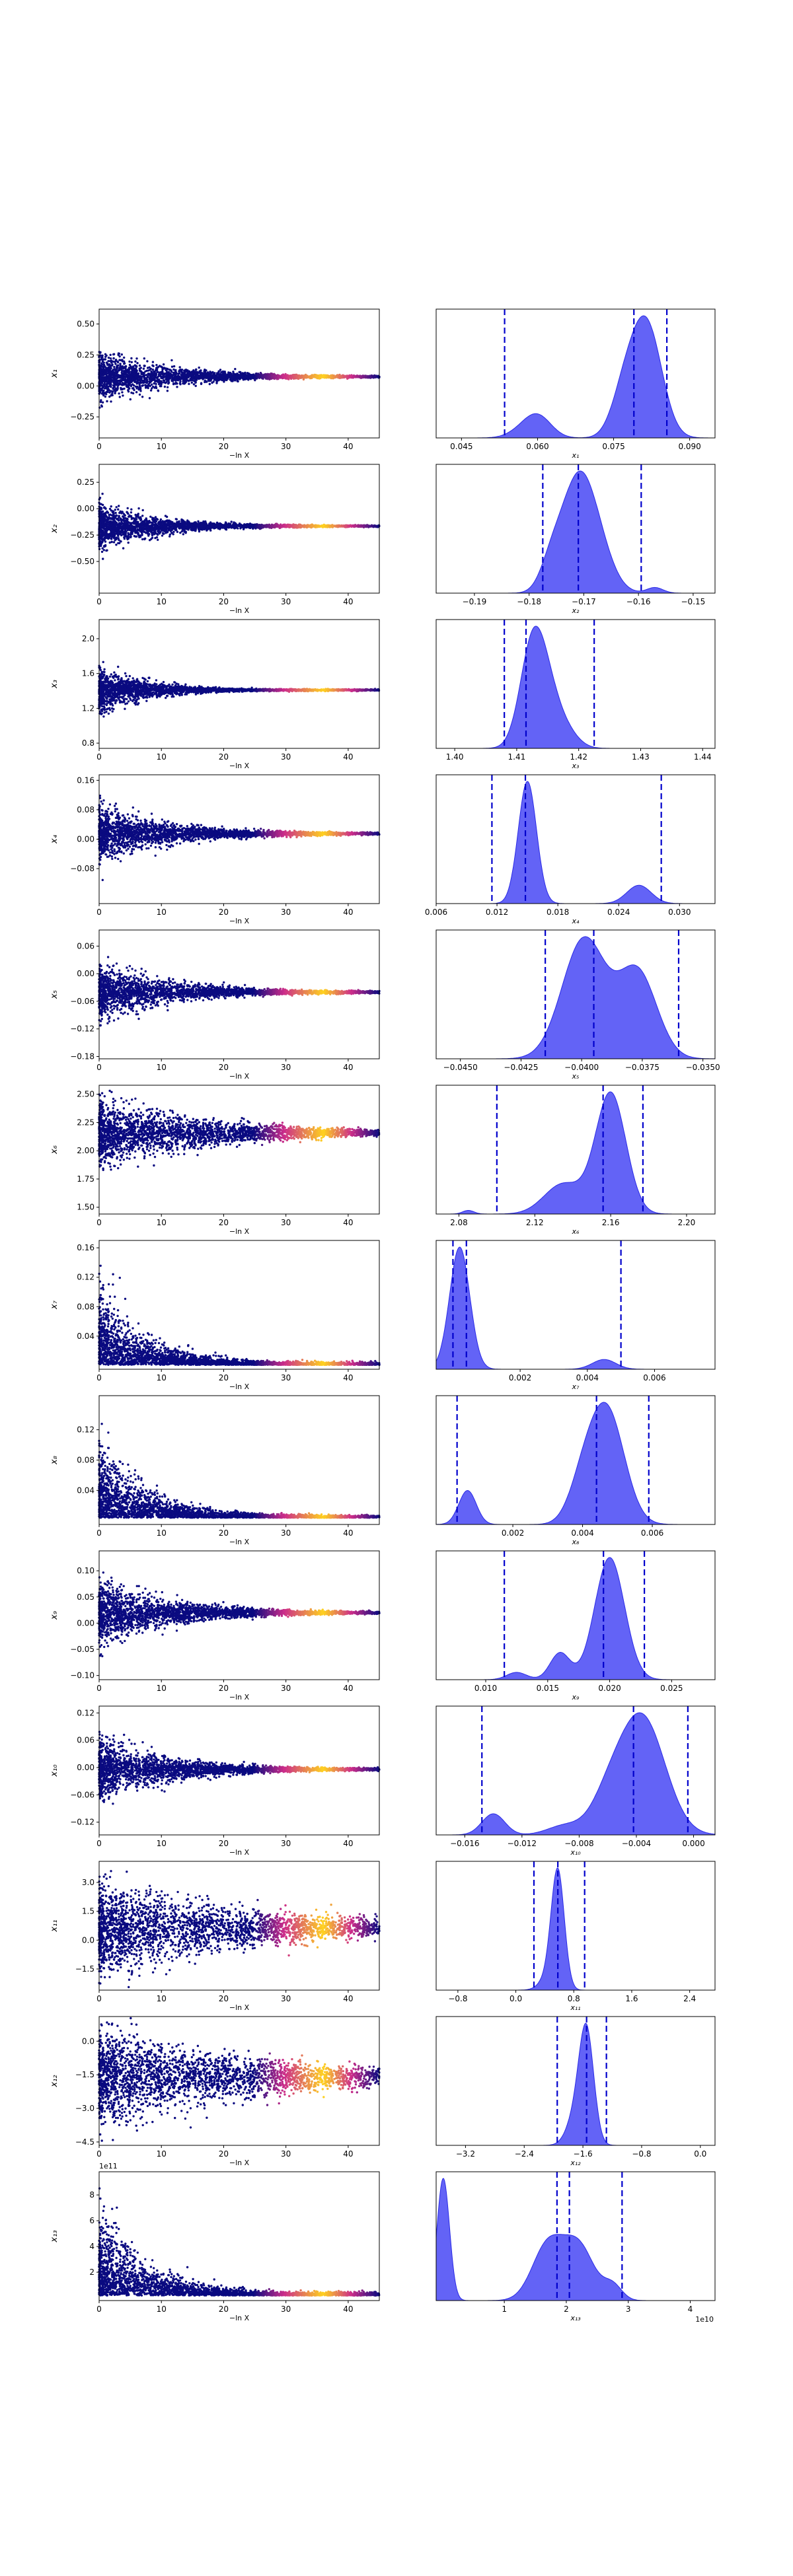  What do you see at coordinates (86, 325) in the screenshot?
I see `y-tick-label: 0.50` at bounding box center [86, 325].